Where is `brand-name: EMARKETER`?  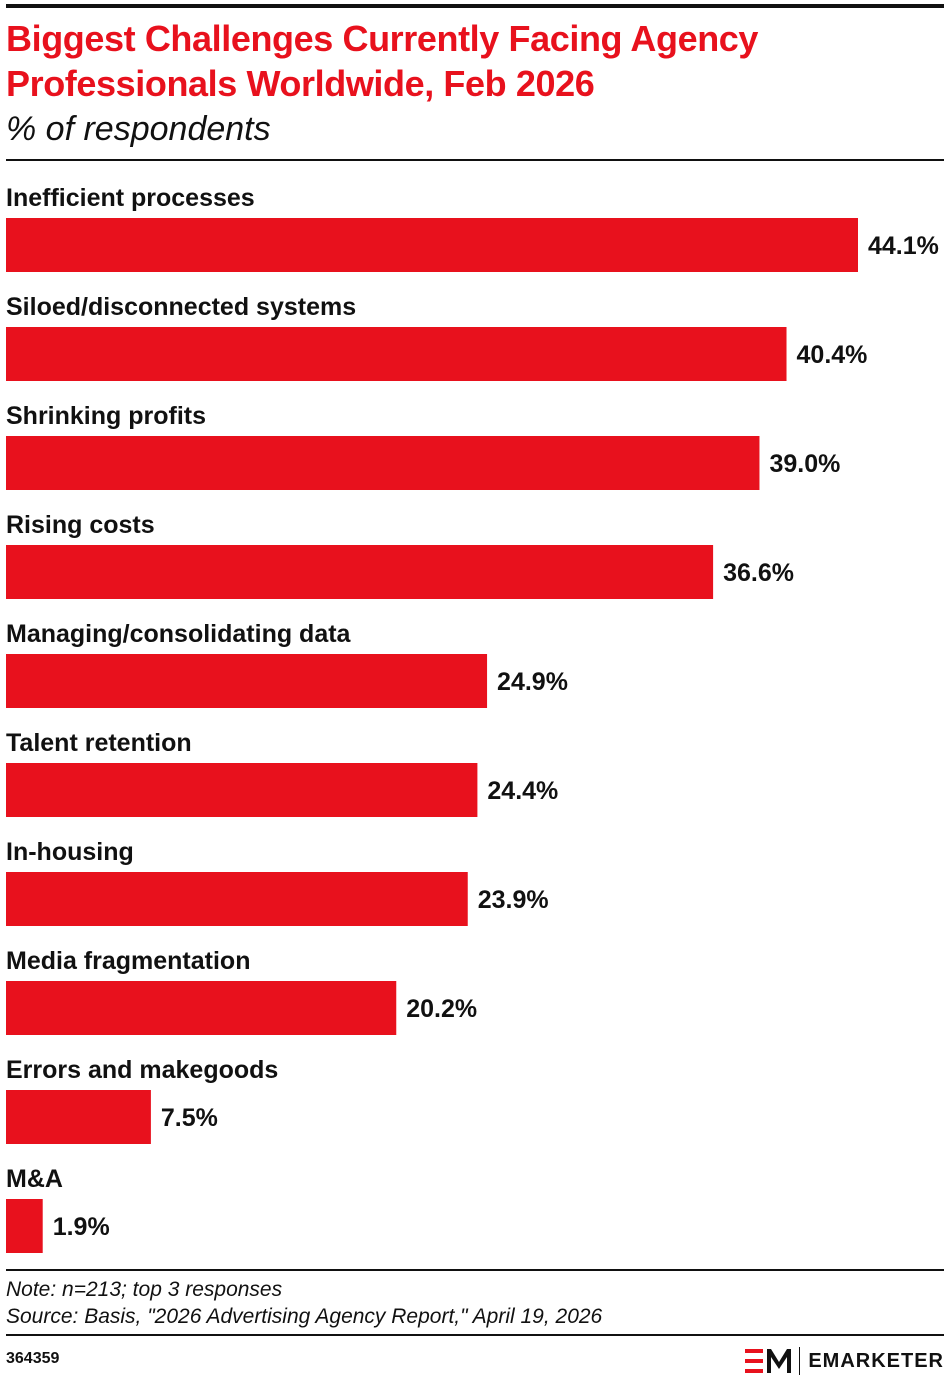 brand-name: EMARKETER is located at coordinates (876, 1360).